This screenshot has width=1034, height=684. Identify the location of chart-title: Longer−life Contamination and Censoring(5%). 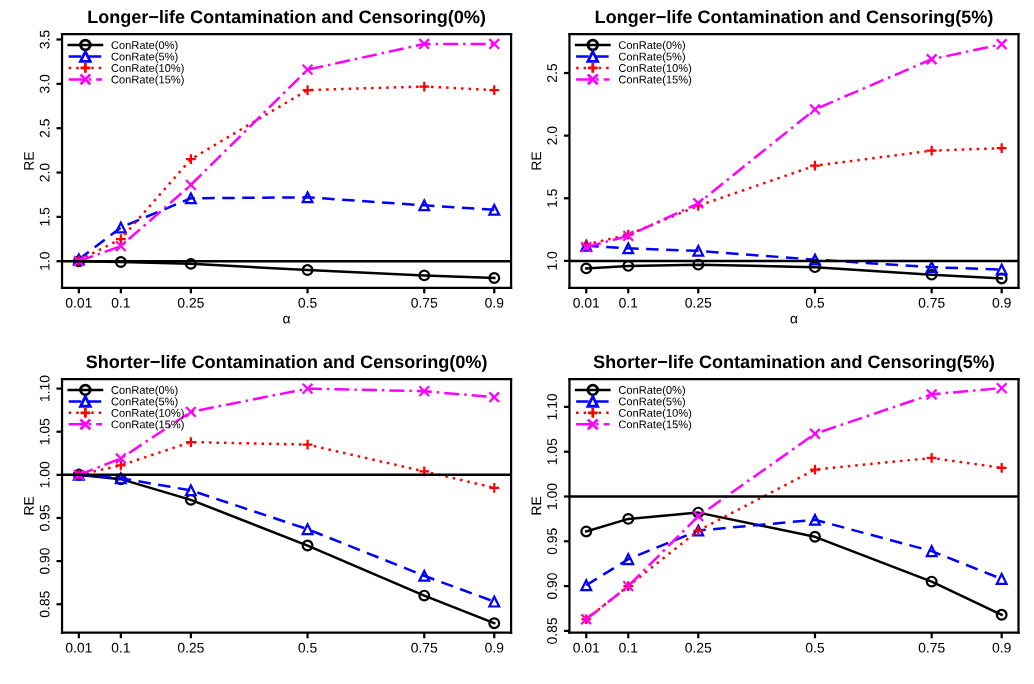
(794, 18).